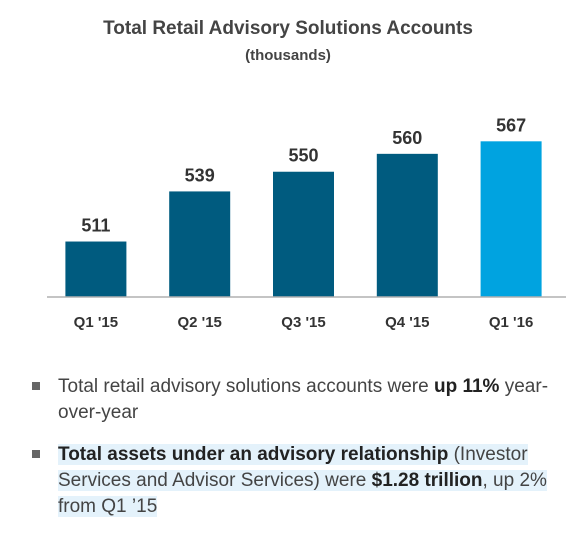  What do you see at coordinates (427, 480) in the screenshot?
I see `bullet-strong-amount: $1.28 trillion` at bounding box center [427, 480].